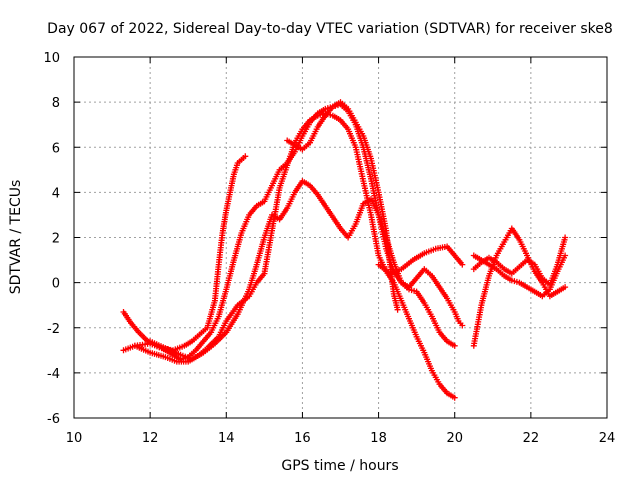  I want to click on y-tick-label: 4, so click(56, 193).